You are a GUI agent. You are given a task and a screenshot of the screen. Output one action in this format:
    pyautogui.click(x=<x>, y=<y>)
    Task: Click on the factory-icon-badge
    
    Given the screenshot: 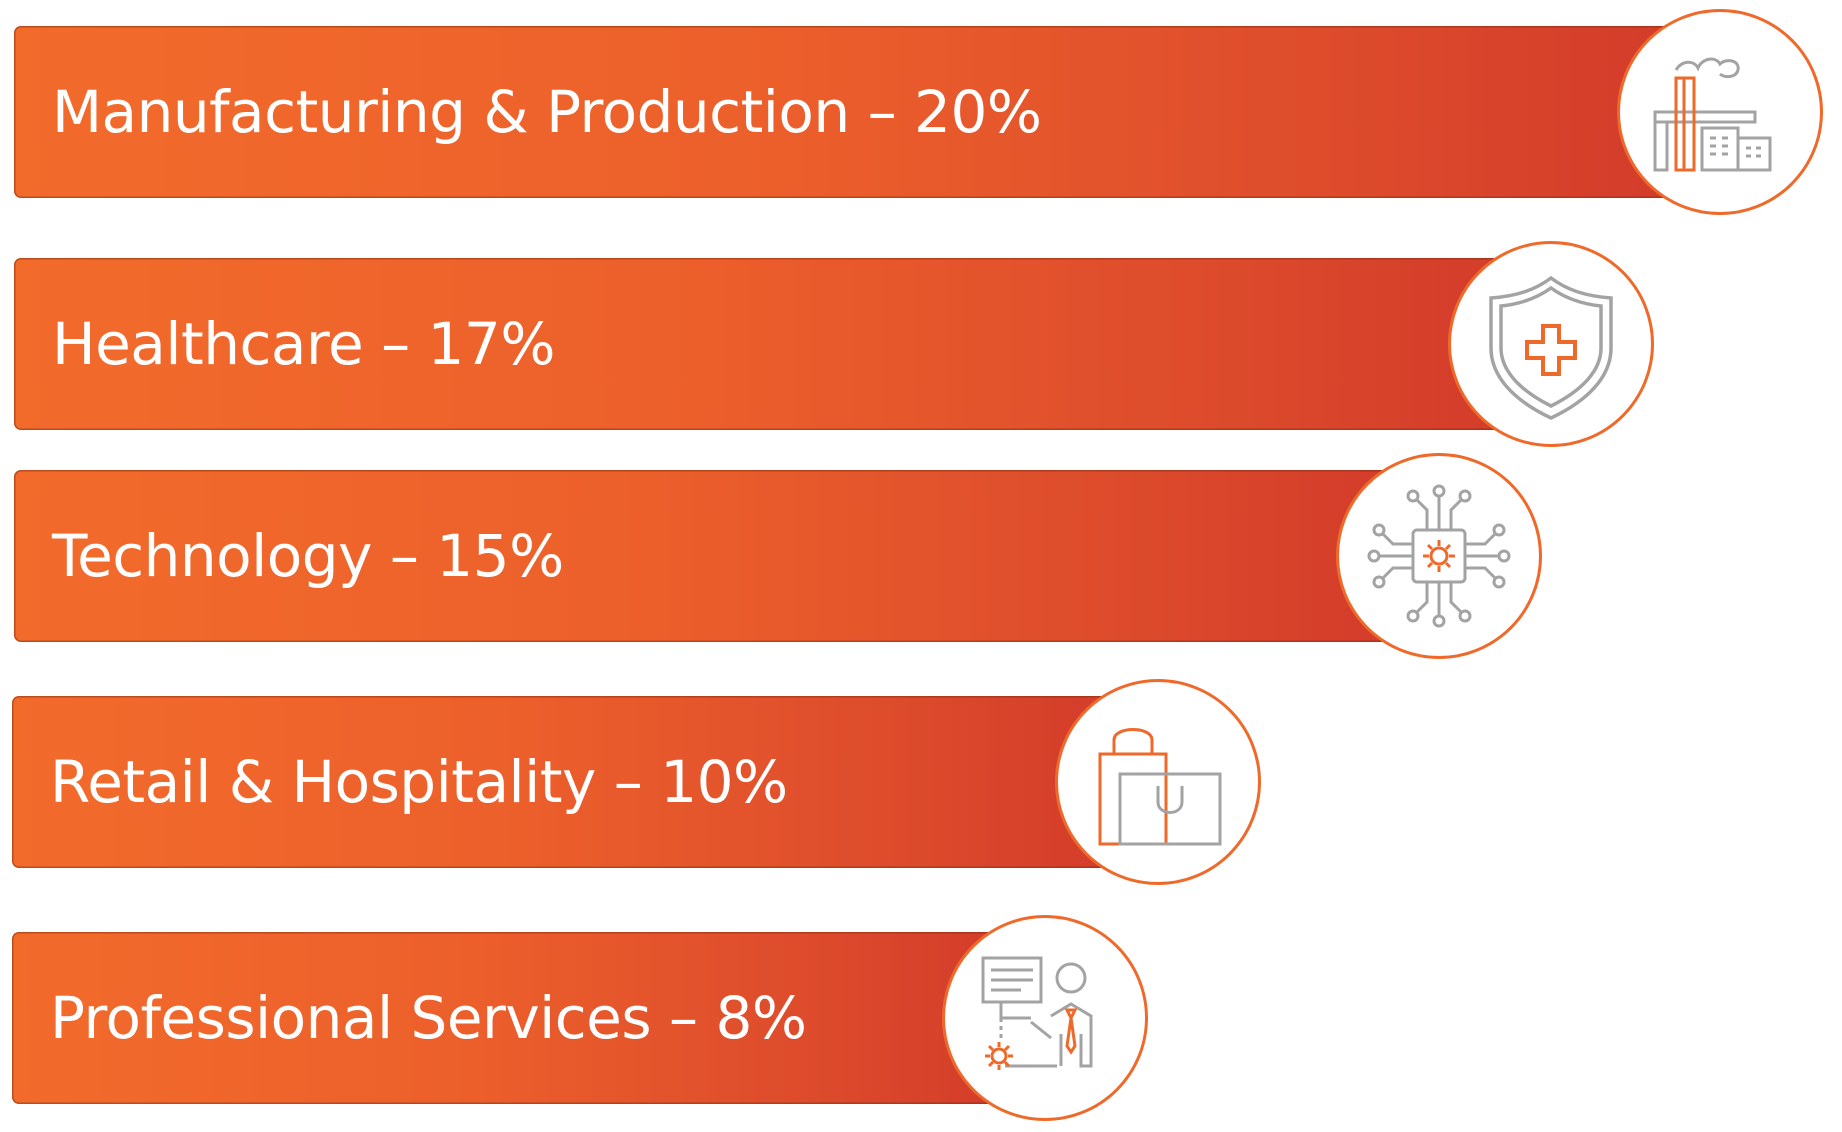 What is the action you would take?
    pyautogui.click(x=1720, y=112)
    